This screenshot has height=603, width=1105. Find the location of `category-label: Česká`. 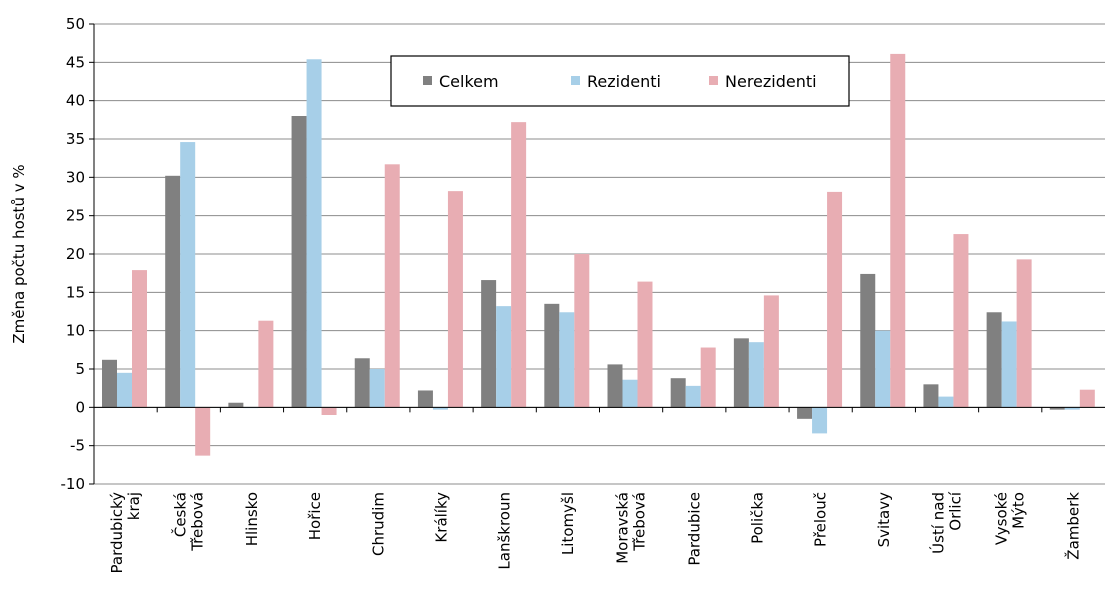

category-label: Česká is located at coordinates (179, 514).